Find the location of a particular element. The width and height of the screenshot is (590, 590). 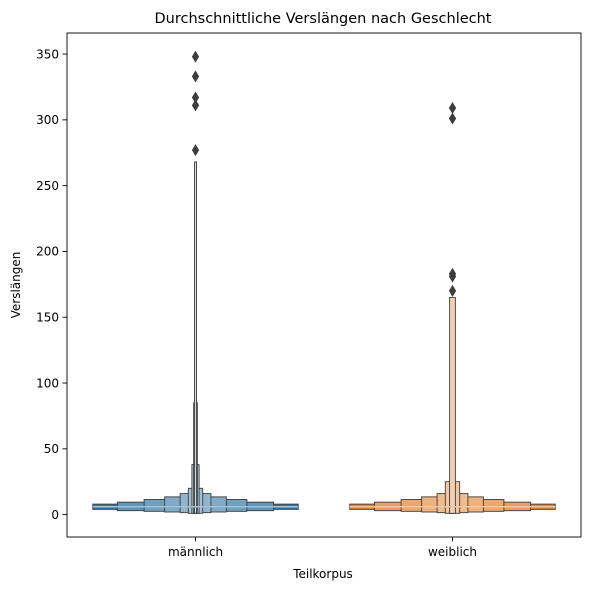

outlier-point-männlich-1 is located at coordinates (195, 105).